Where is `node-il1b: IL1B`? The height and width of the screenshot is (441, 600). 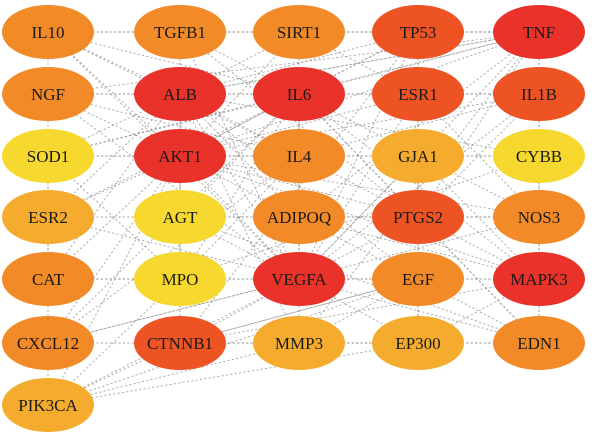
node-il1b: IL1B is located at coordinates (539, 94).